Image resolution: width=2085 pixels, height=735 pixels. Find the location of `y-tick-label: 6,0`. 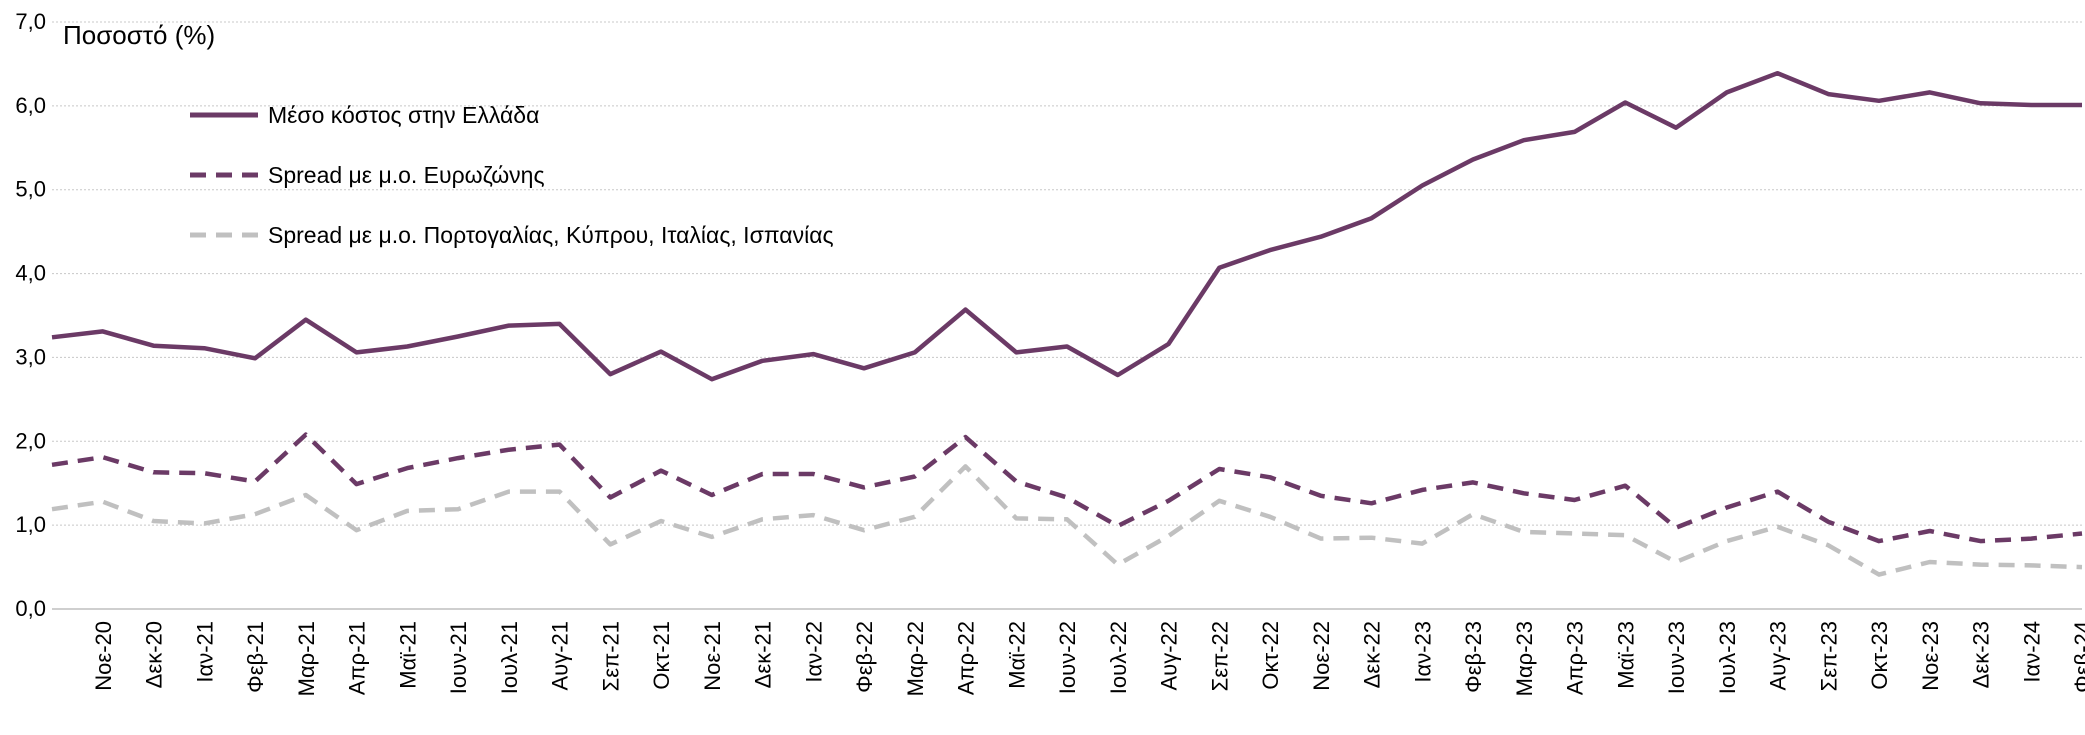

y-tick-label: 6,0 is located at coordinates (30, 105).